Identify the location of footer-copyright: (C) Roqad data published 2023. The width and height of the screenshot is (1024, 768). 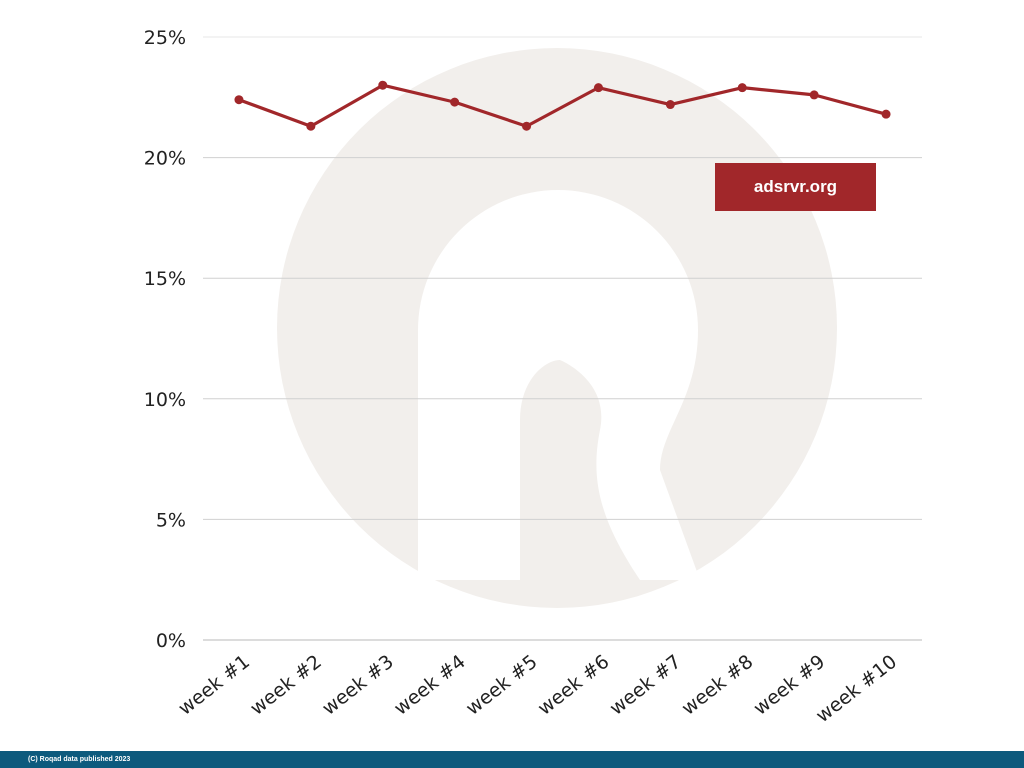
(79, 759).